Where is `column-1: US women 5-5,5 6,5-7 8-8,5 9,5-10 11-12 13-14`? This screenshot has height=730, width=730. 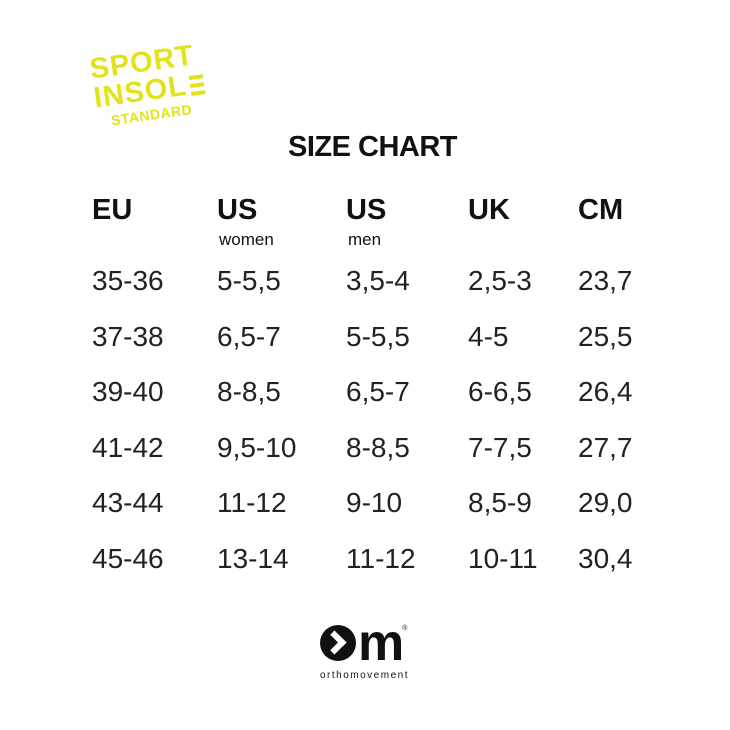
column-1: US women 5-5,5 6,5-7 8-8,5 9,5-10 11-12 13-14 is located at coordinates (256, 396).